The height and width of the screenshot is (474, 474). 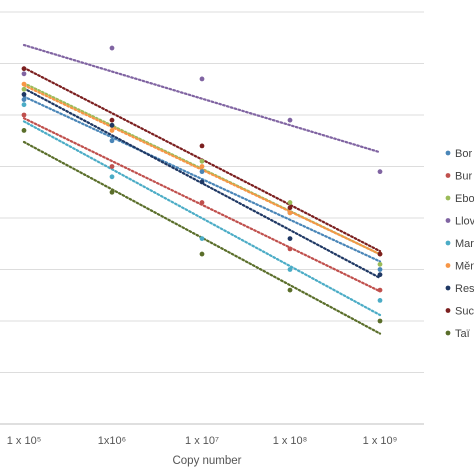 I want to click on legend-marker-měn, so click(x=448, y=265).